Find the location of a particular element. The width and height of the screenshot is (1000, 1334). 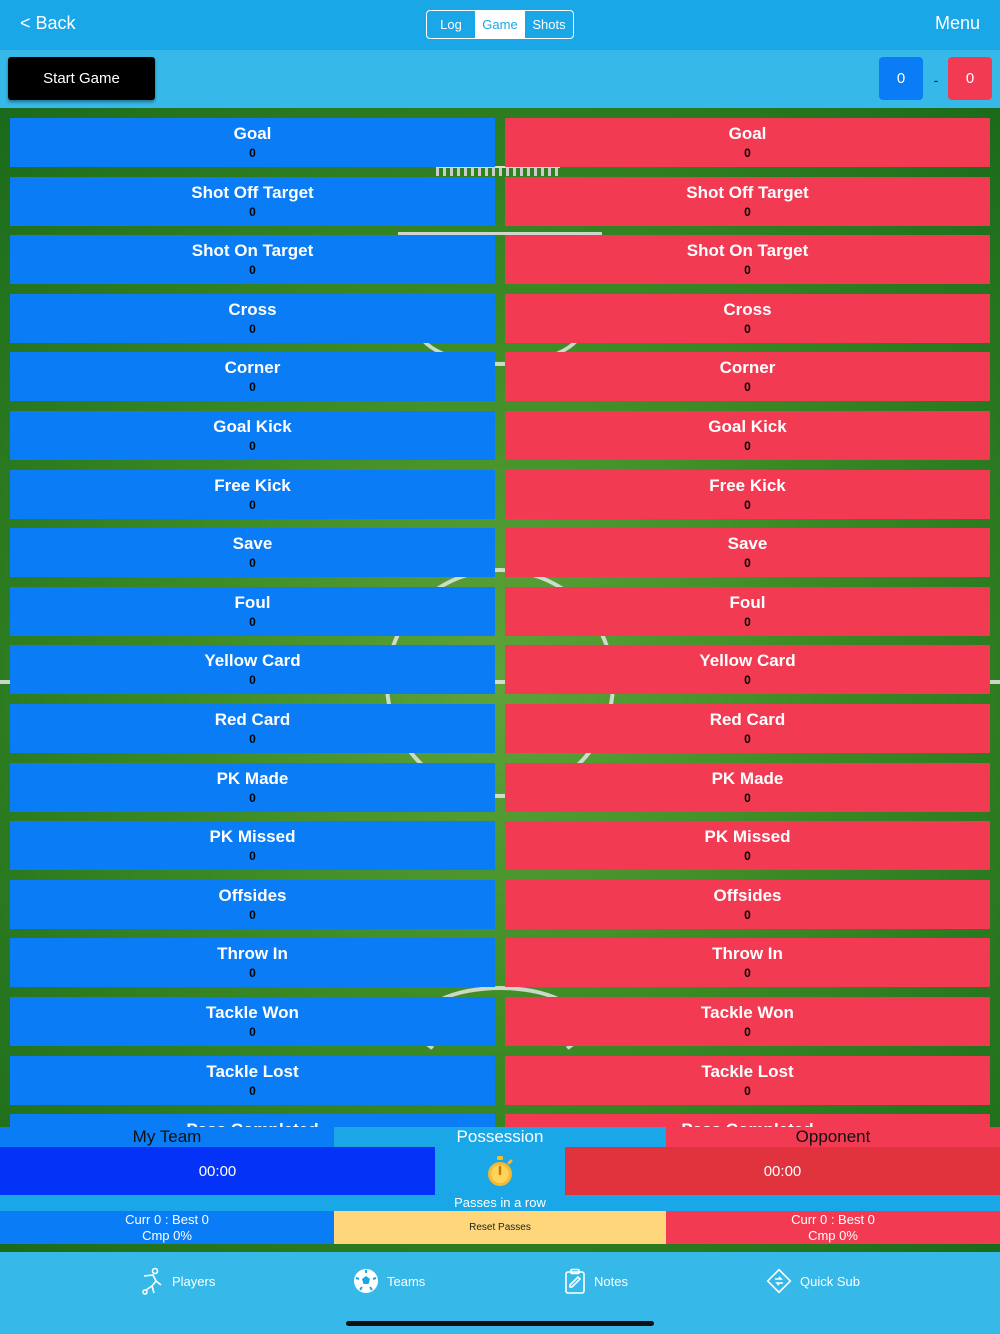

opponent-free-kick-button: Free Kick 0 is located at coordinates (747, 494).